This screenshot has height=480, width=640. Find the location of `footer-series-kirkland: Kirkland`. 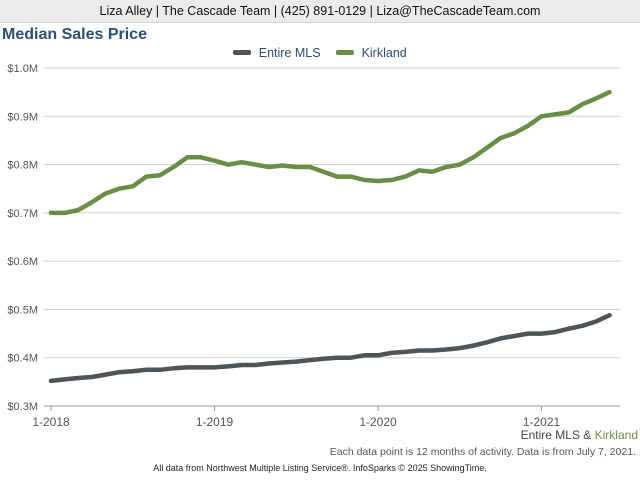

footer-series-kirkland: Kirkland is located at coordinates (616, 435).